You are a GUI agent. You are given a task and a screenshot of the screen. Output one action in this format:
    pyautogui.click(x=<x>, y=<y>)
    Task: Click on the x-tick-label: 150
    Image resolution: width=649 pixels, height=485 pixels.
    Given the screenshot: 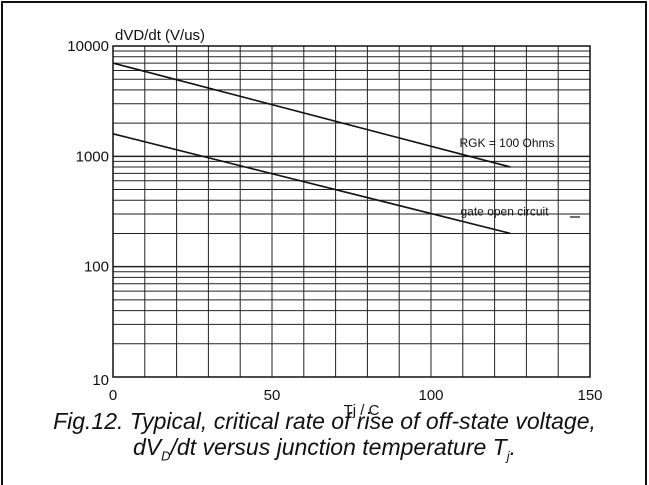 What is the action you would take?
    pyautogui.click(x=589, y=395)
    